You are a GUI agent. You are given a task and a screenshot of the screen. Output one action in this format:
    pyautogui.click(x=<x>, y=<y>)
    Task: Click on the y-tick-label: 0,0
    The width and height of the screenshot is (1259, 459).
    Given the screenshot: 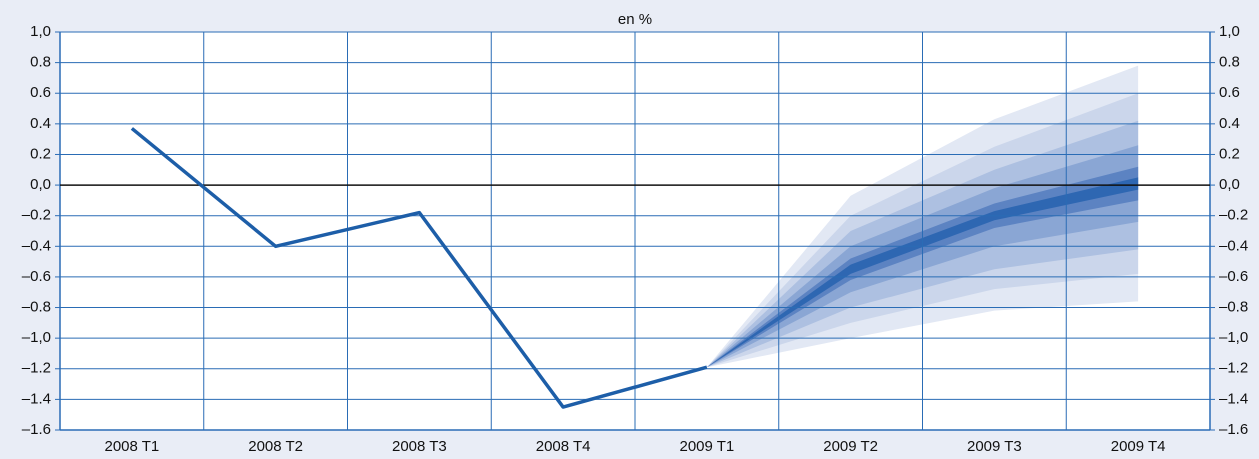 What is the action you would take?
    pyautogui.click(x=40, y=184)
    